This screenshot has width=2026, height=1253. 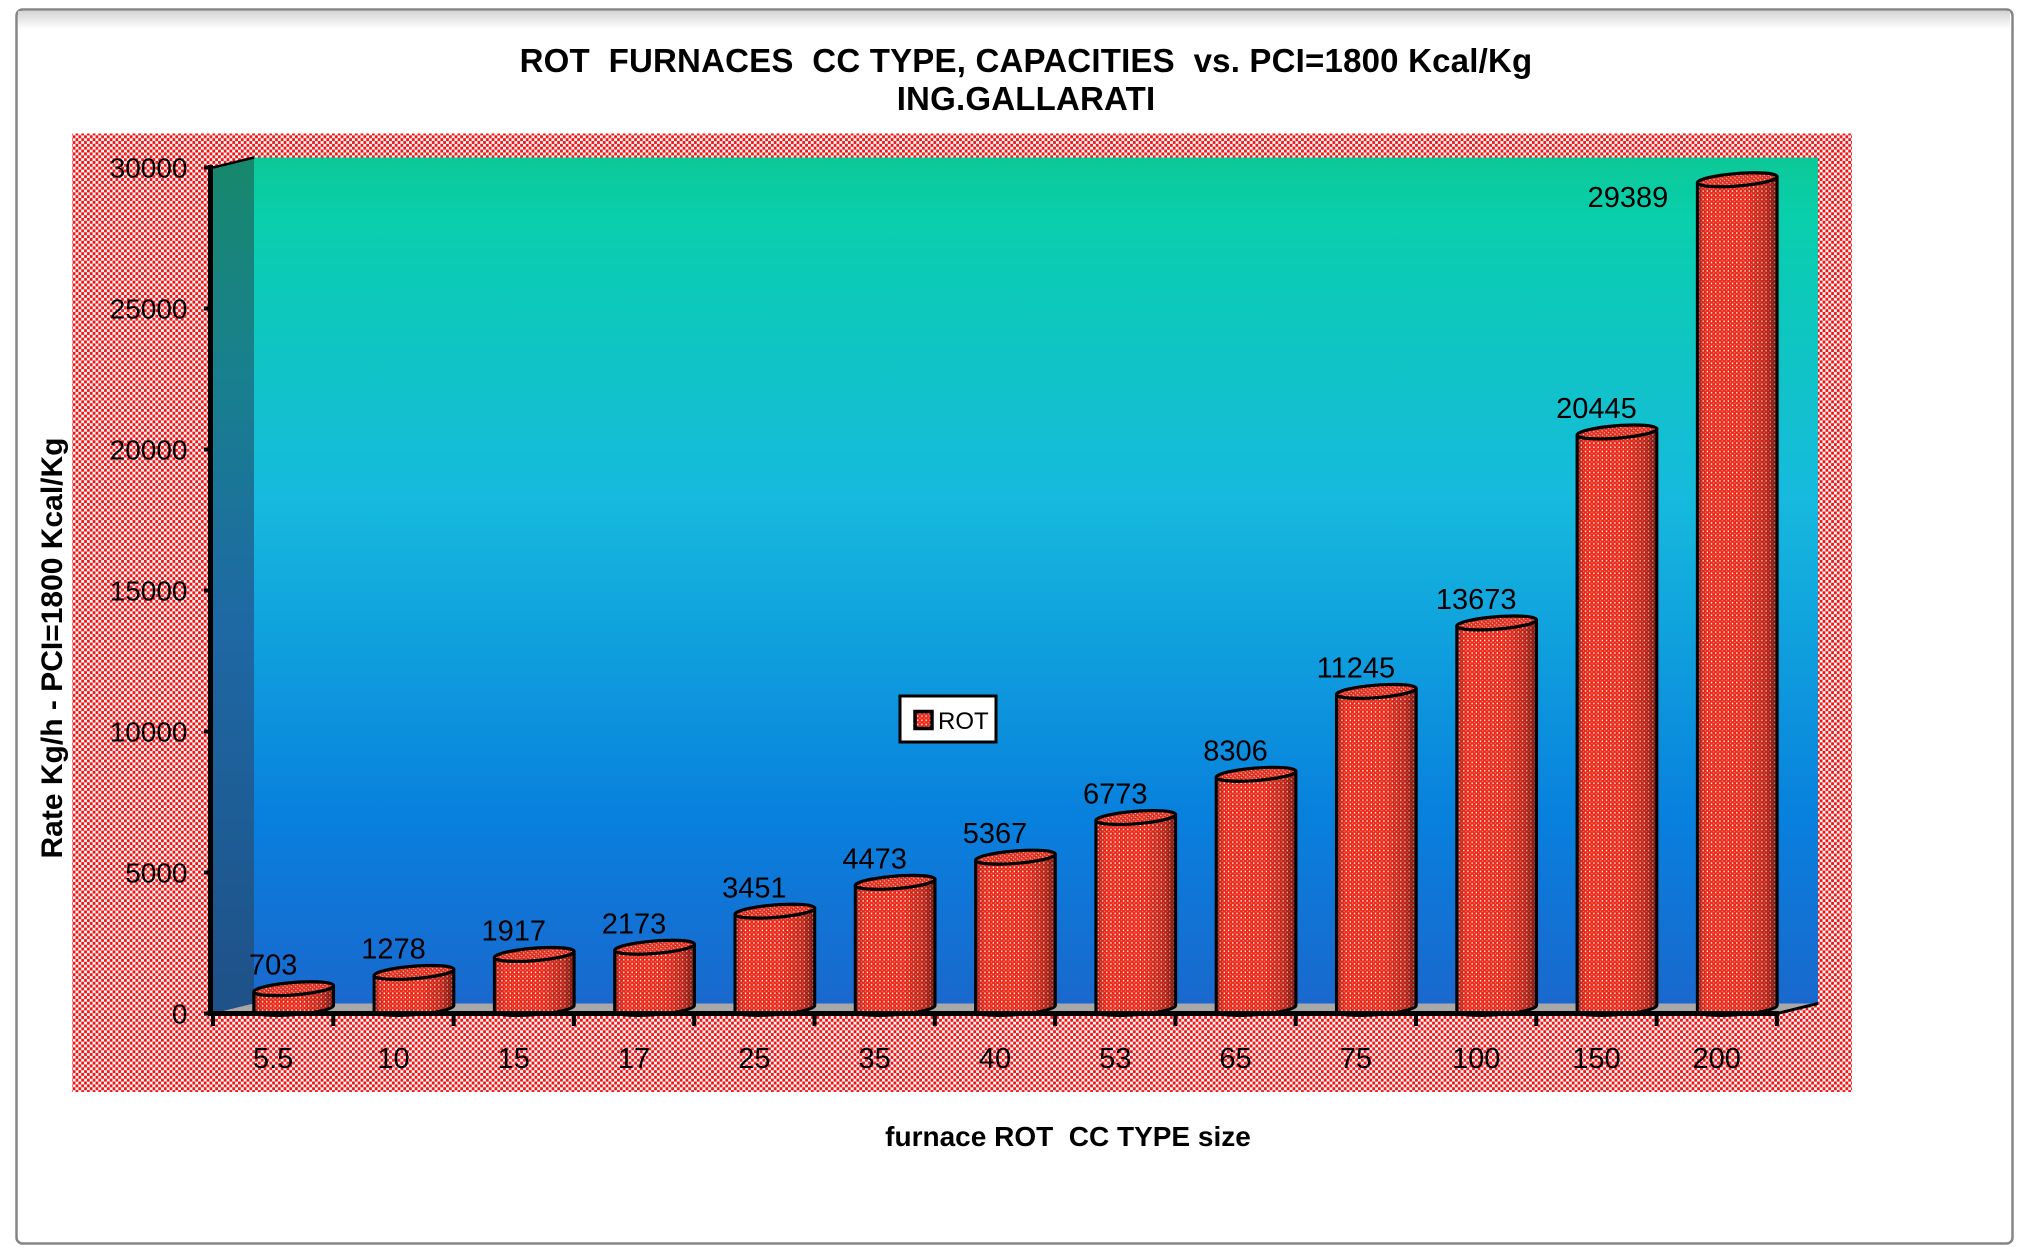 What do you see at coordinates (634, 924) in the screenshot?
I see `svg-text: 2173` at bounding box center [634, 924].